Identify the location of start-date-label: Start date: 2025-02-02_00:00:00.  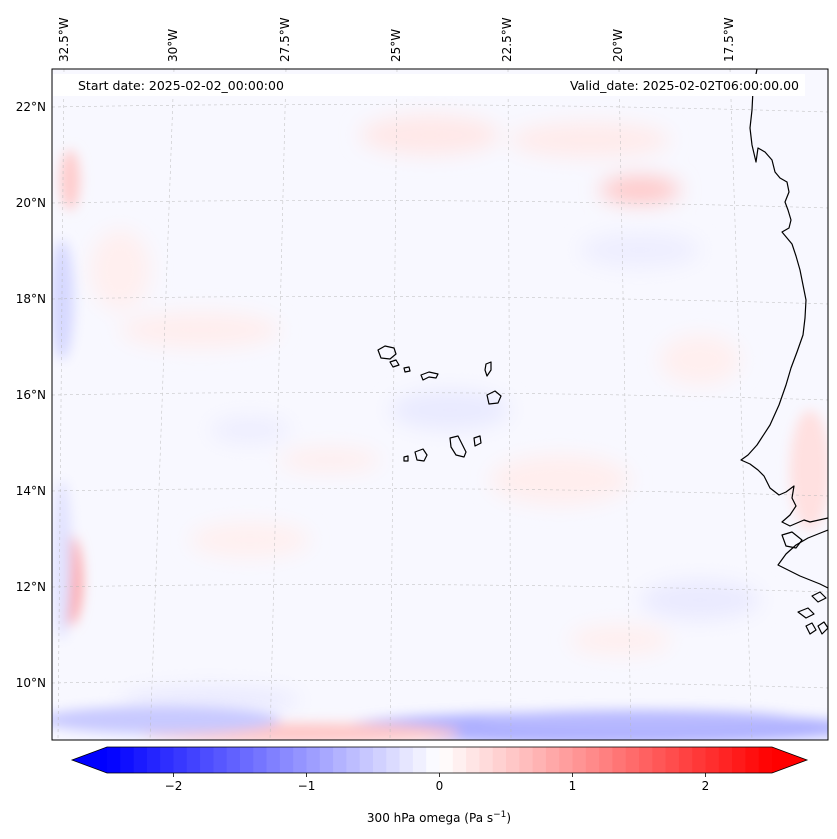
(181, 85).